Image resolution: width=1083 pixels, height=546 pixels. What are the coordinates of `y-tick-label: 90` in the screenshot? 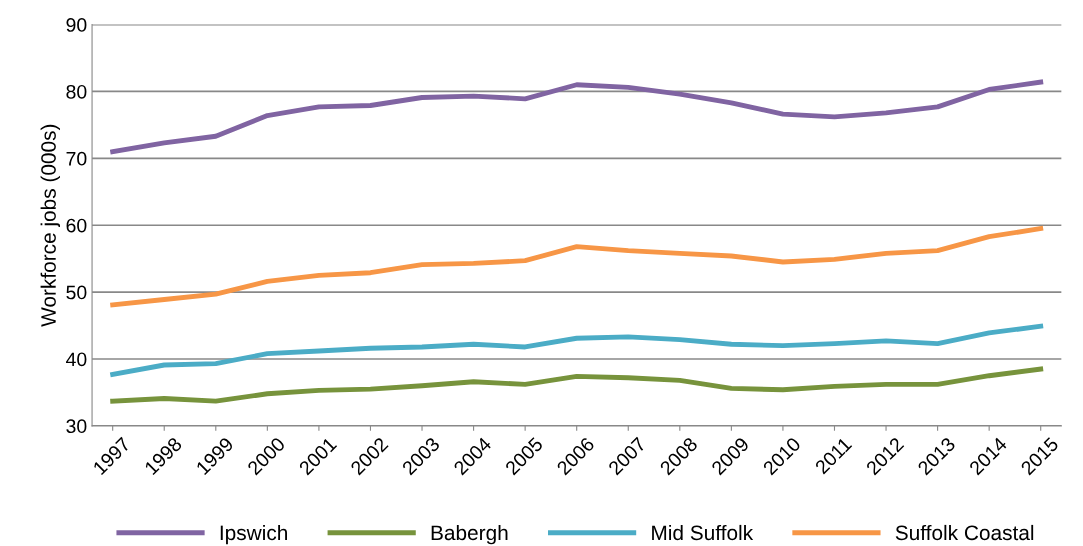 It's located at (76, 25).